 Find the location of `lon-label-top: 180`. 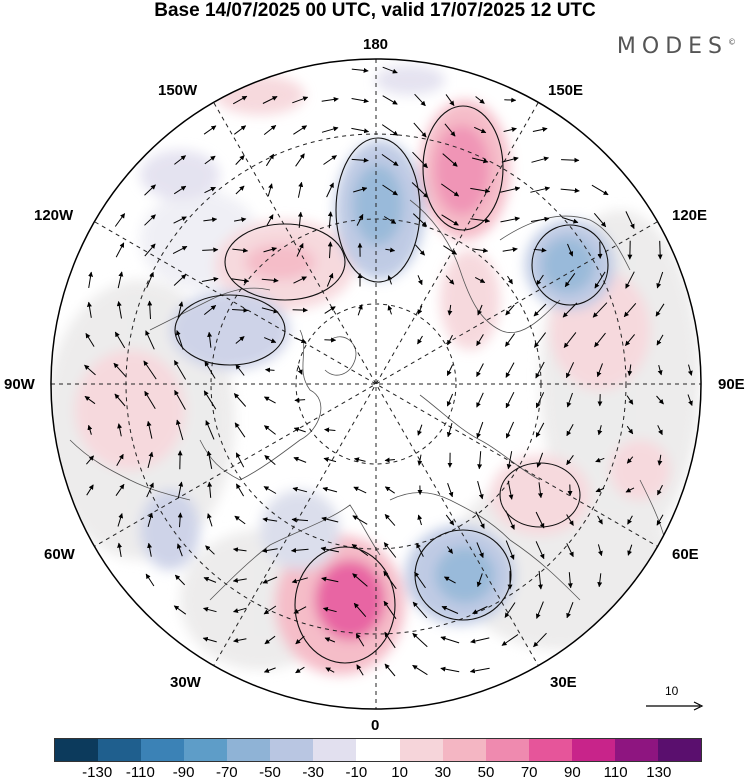

lon-label-top: 180 is located at coordinates (375, 44).